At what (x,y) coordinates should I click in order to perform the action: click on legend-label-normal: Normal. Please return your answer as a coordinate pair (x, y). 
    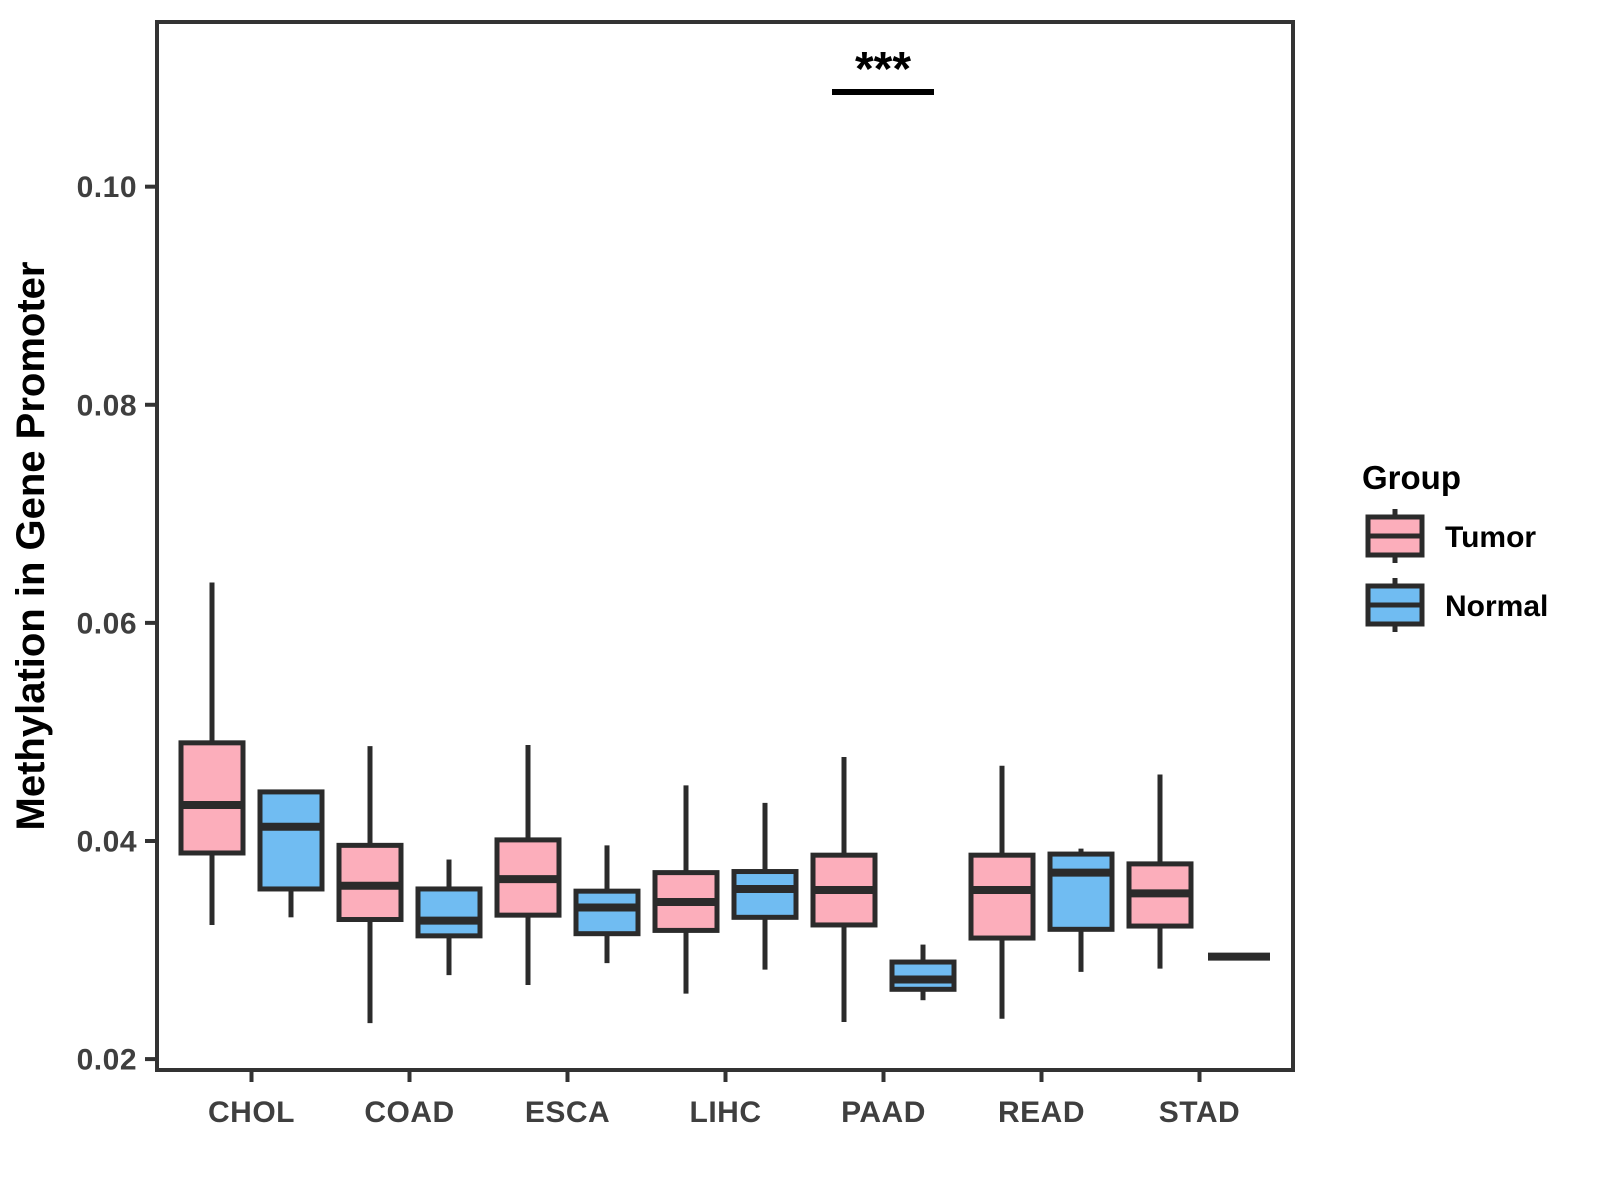
    Looking at the image, I should click on (1496, 606).